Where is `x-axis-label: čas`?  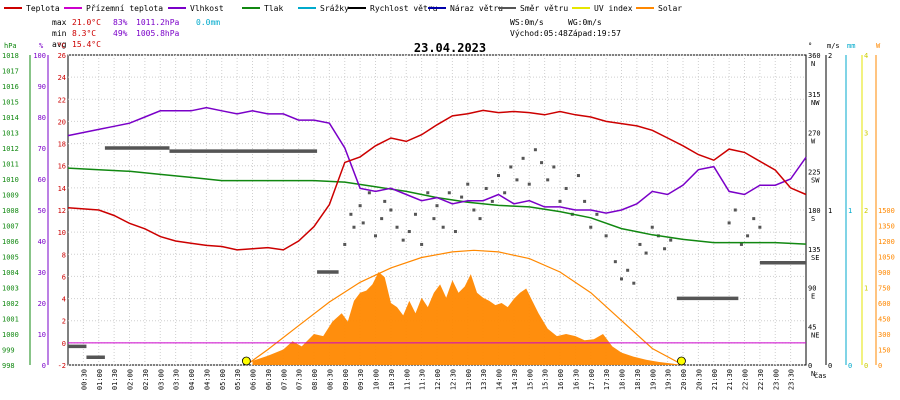
x-axis-label: čas is located at coordinates (820, 376).